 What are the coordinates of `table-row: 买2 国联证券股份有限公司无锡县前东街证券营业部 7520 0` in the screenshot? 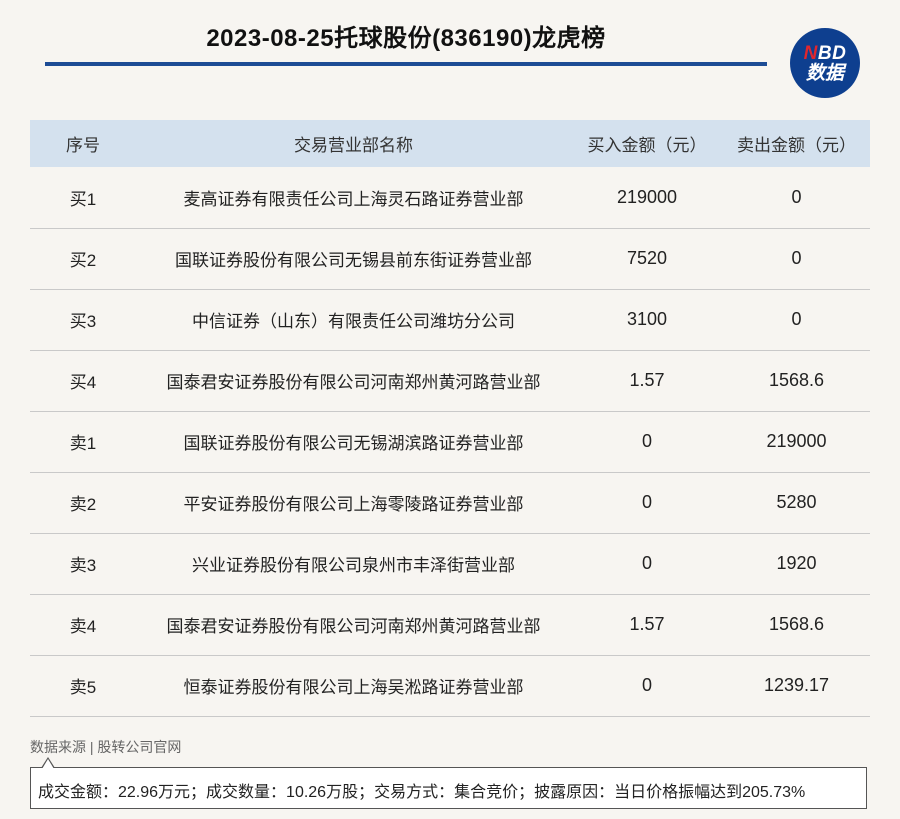 It's located at (450, 259).